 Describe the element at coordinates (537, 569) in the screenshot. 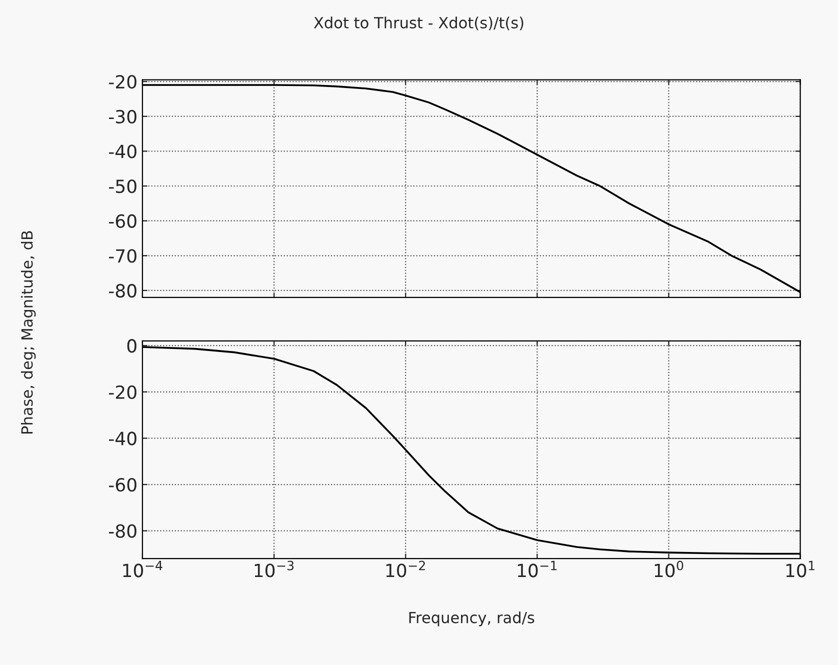

I see `x-tick-label: 10$^{−1}$` at that location.